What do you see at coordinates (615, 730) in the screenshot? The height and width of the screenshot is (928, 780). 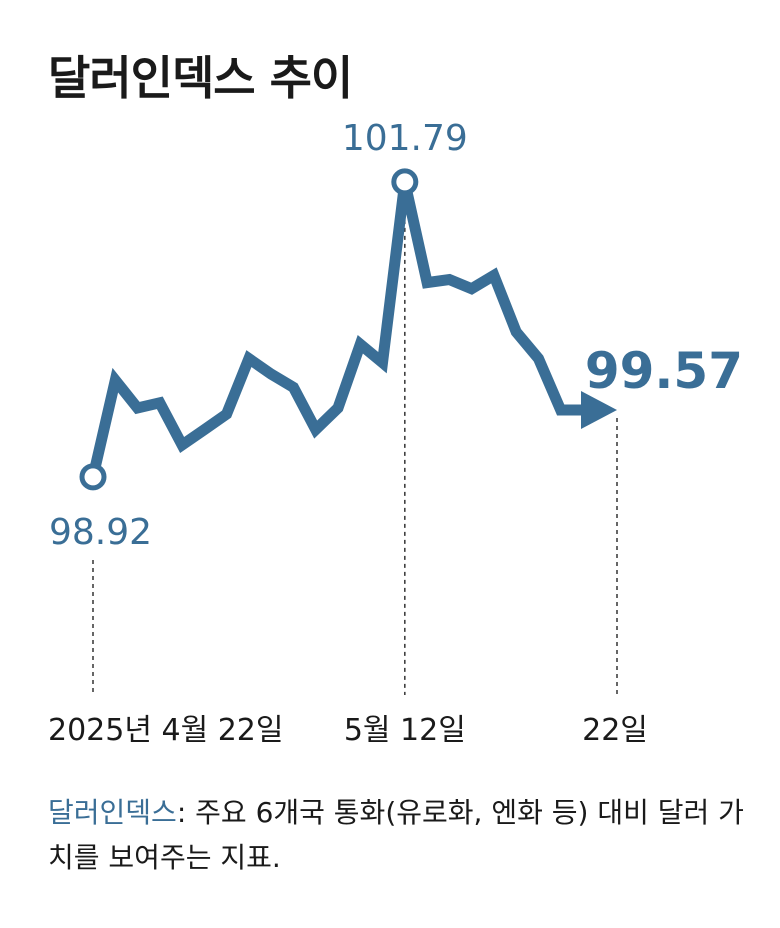 I see `x-axis-label: 22일` at bounding box center [615, 730].